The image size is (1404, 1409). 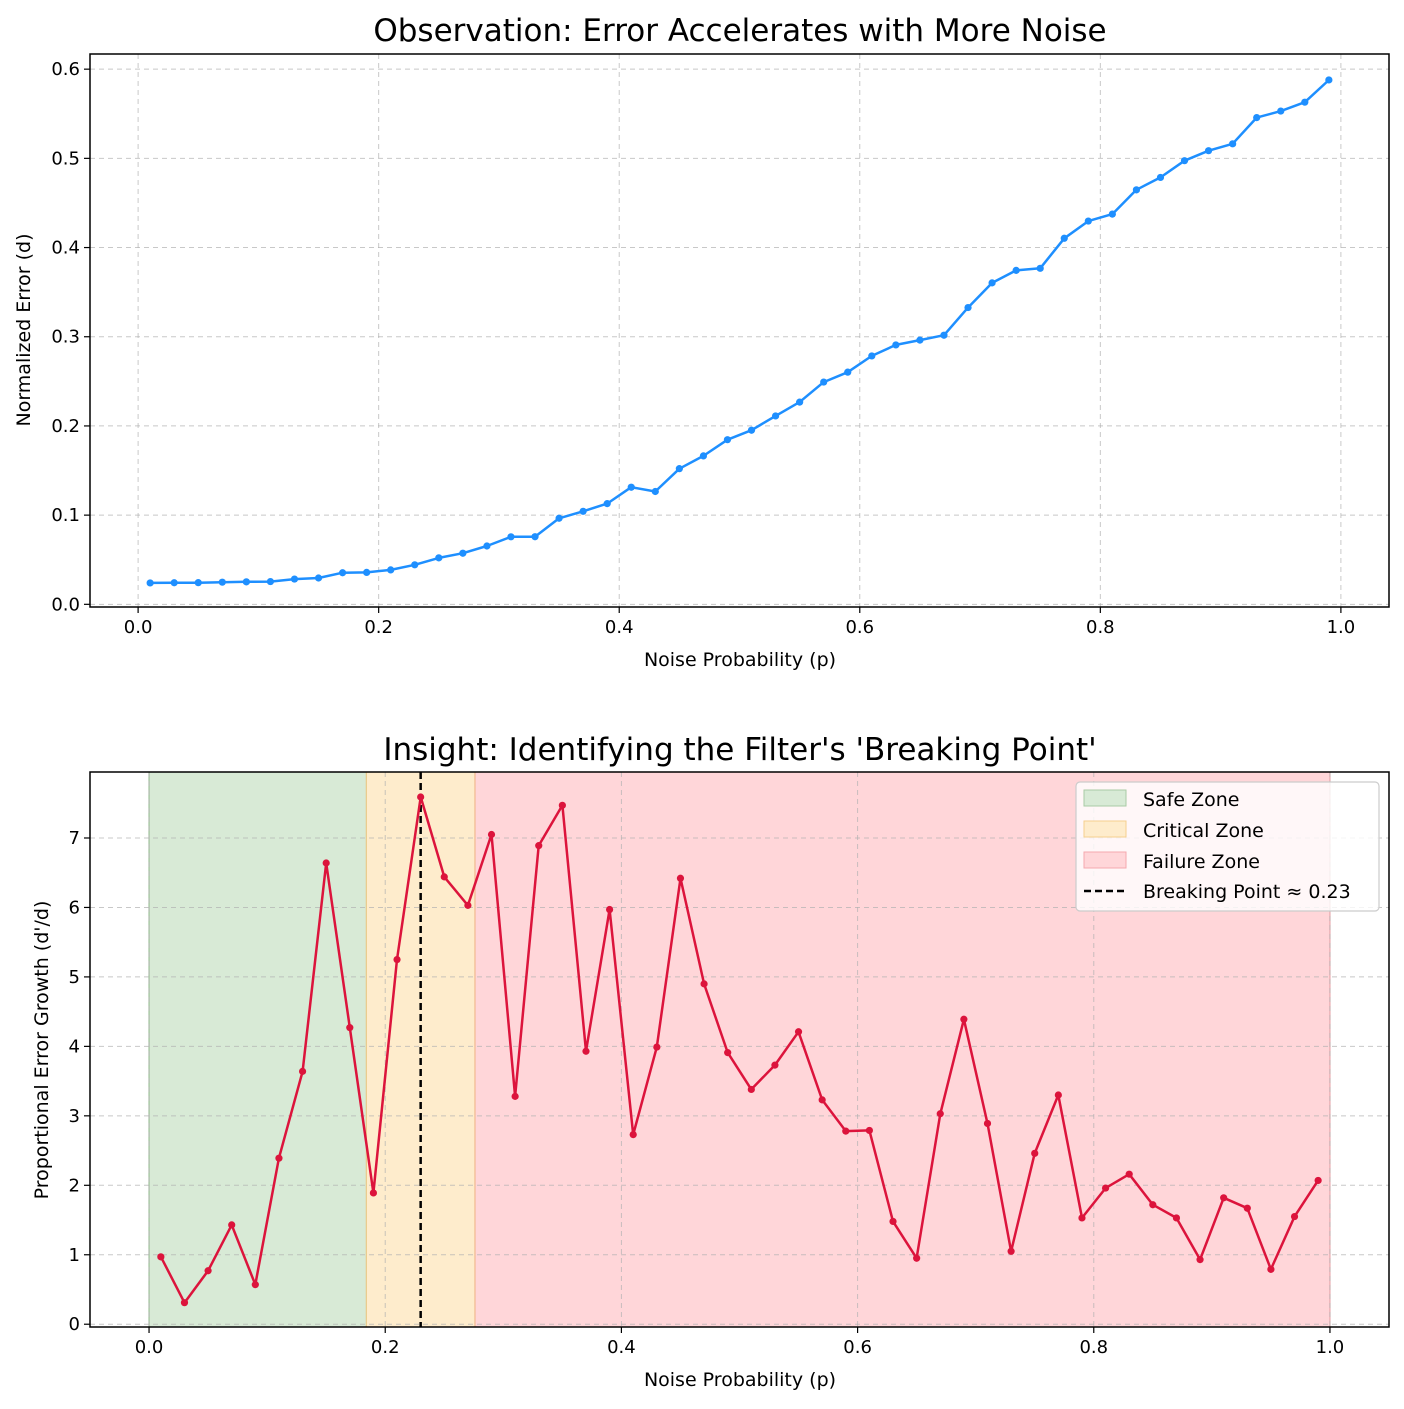 I want to click on zone-safe-zone, so click(x=258, y=1049).